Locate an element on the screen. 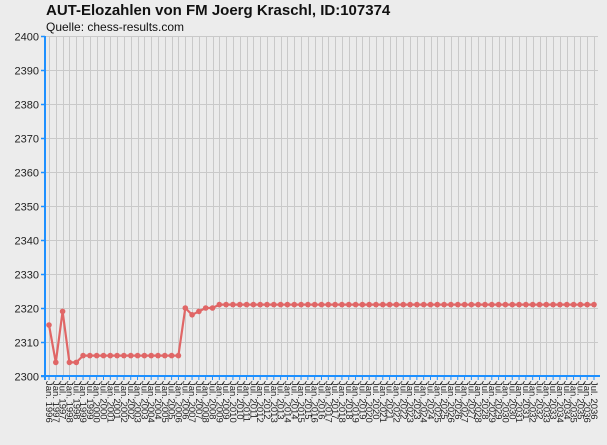  x-tick-label: Jan. 2022 is located at coordinates (395, 402).